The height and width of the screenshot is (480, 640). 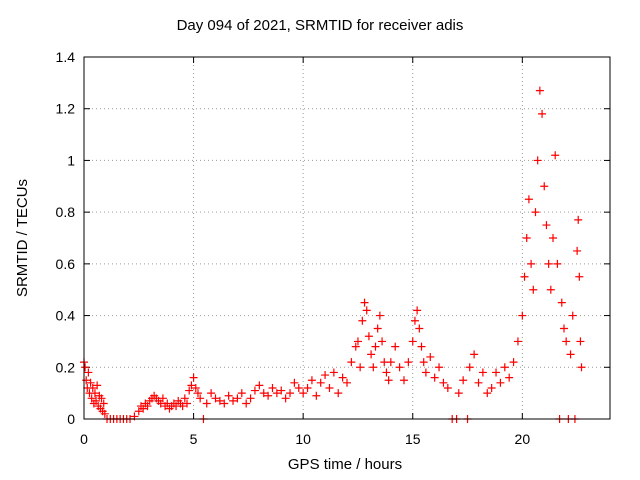 I want to click on y-tick-label: 0.4, so click(x=66, y=316).